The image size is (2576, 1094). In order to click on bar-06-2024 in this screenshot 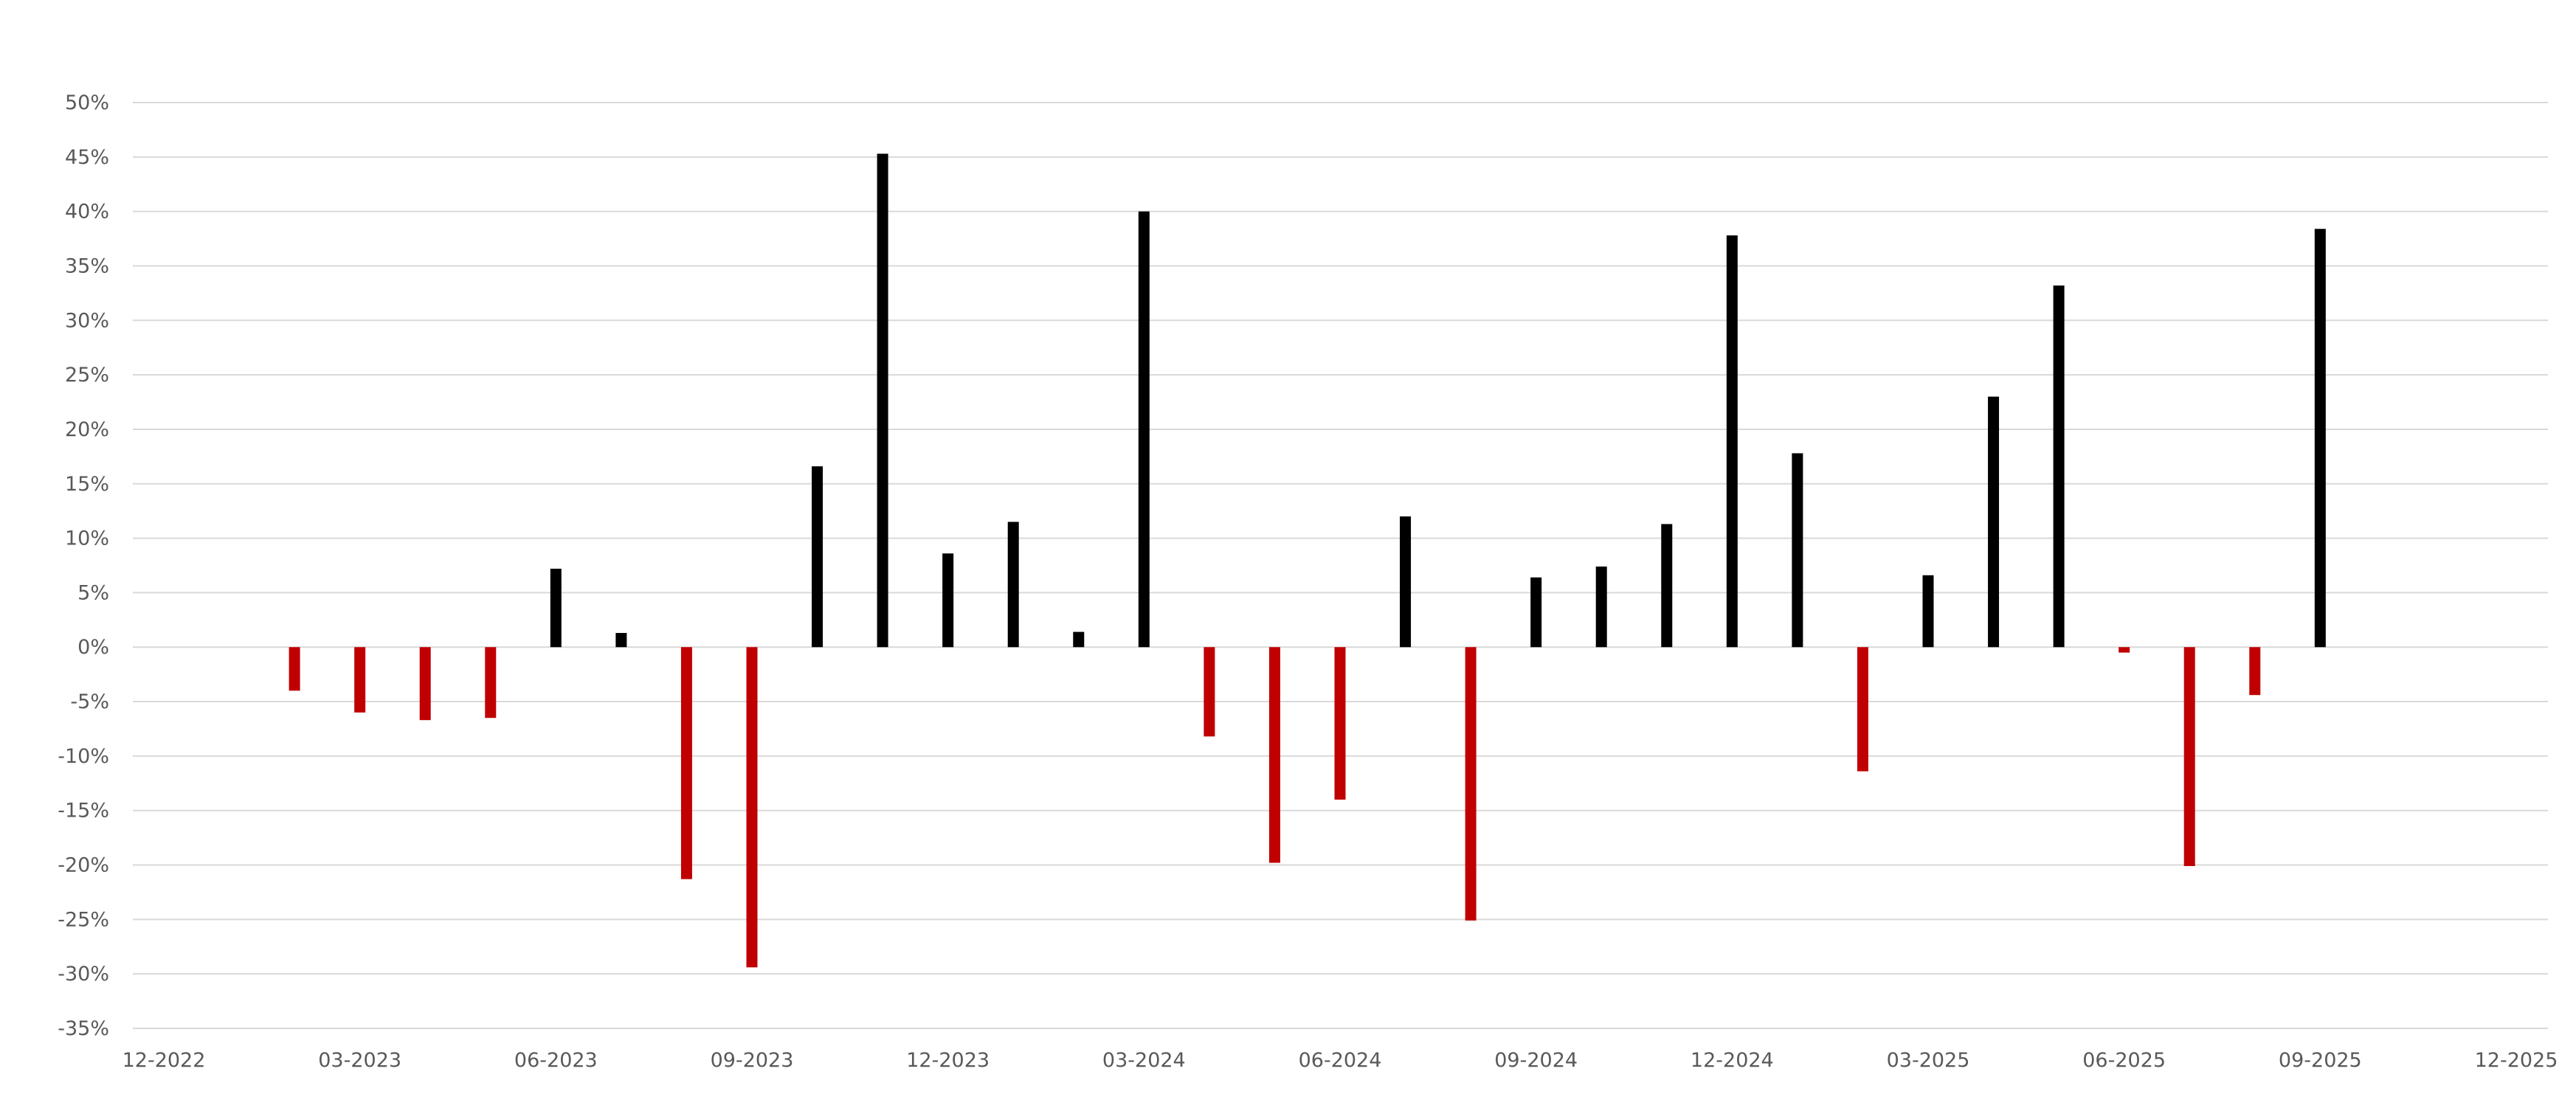, I will do `click(1340, 723)`.